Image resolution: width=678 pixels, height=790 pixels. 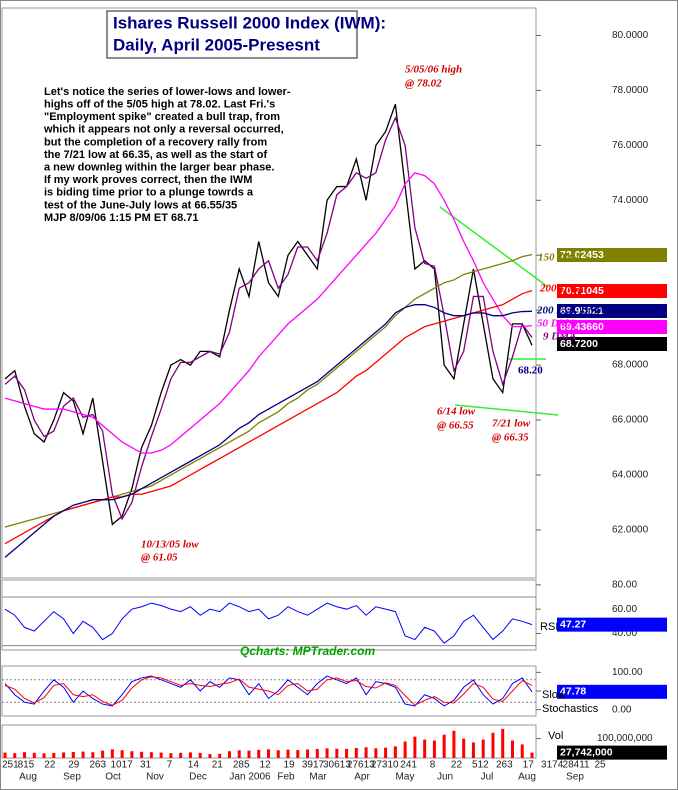 I want to click on panel-label: Slow, so click(x=554, y=695).